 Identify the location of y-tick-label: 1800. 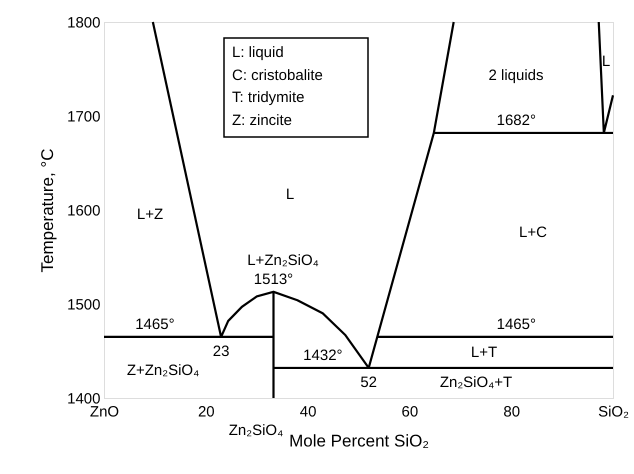
(83, 23).